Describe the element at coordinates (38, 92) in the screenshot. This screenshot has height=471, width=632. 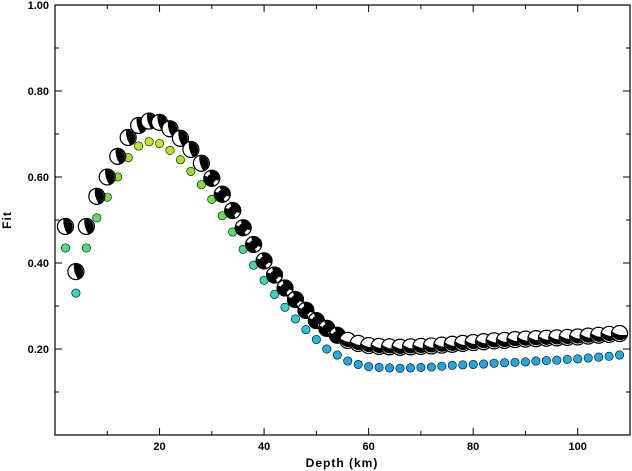
I see `y-tick-label: 0.80` at that location.